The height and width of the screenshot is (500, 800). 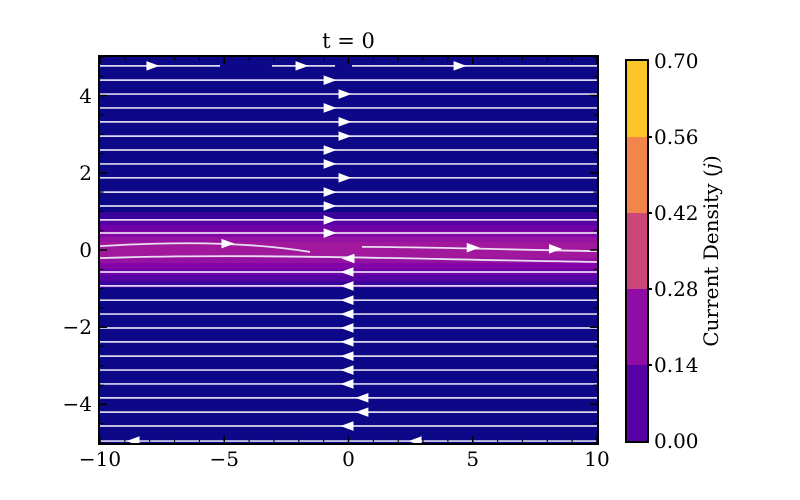 What do you see at coordinates (711, 258) in the screenshot?
I see `colorbar-label-prefix: Current Density (` at bounding box center [711, 258].